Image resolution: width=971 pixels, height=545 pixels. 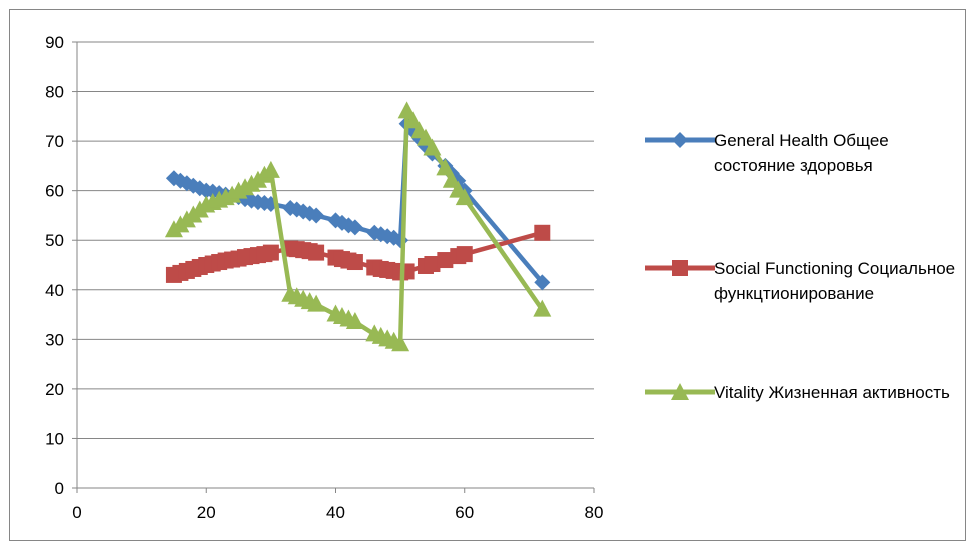 I want to click on legend-swatch-diamond, so click(x=680, y=140).